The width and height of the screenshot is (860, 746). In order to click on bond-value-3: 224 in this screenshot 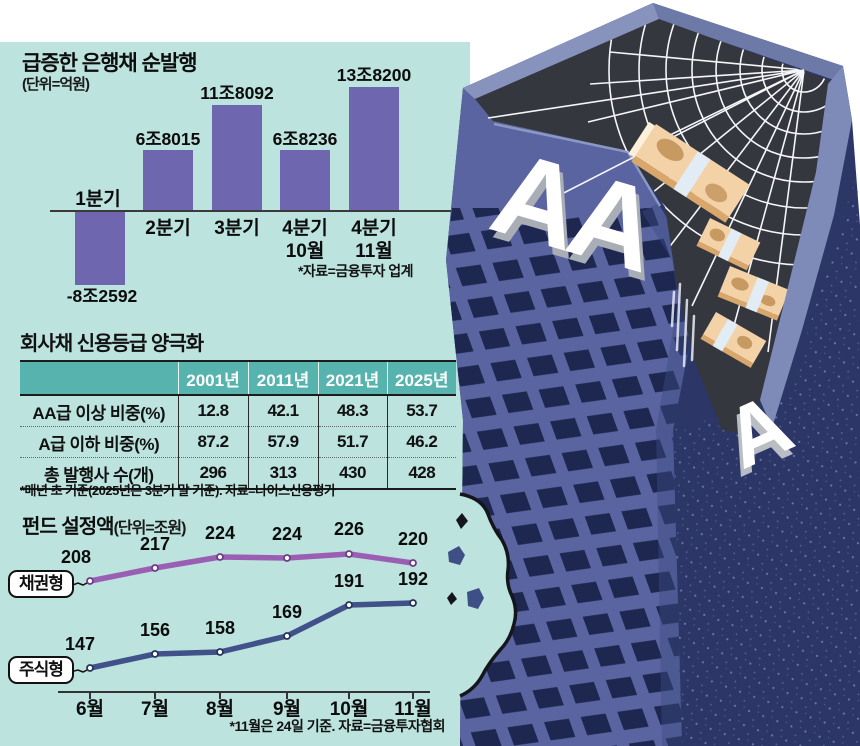, I will do `click(287, 534)`.